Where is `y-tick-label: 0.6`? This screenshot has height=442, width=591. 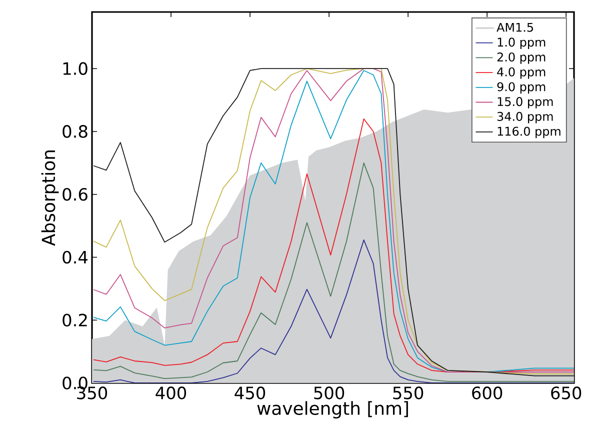 y-tick-label: 0.6 is located at coordinates (75, 194).